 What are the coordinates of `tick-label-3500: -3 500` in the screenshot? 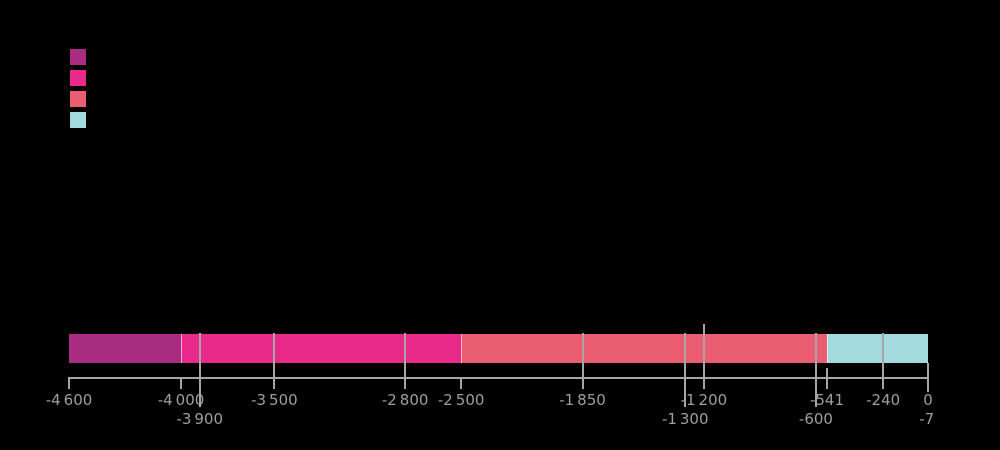 It's located at (274, 400).